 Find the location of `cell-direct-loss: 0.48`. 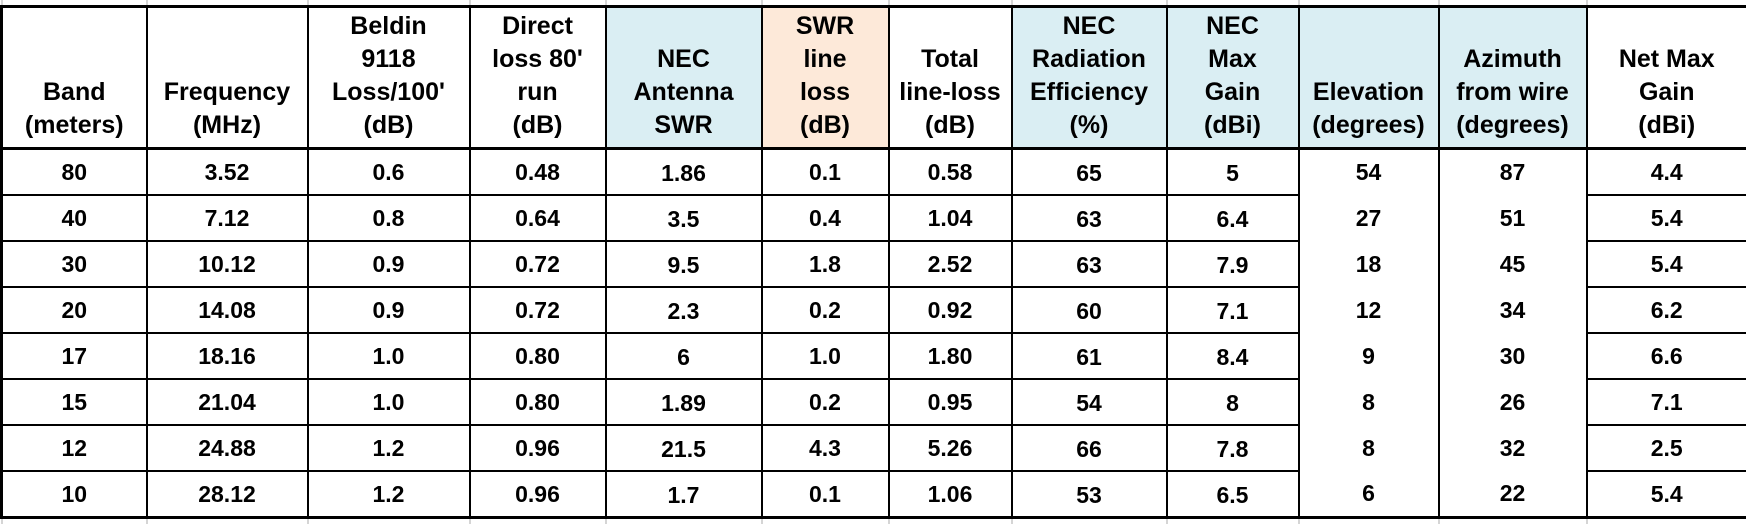

cell-direct-loss: 0.48 is located at coordinates (538, 172).